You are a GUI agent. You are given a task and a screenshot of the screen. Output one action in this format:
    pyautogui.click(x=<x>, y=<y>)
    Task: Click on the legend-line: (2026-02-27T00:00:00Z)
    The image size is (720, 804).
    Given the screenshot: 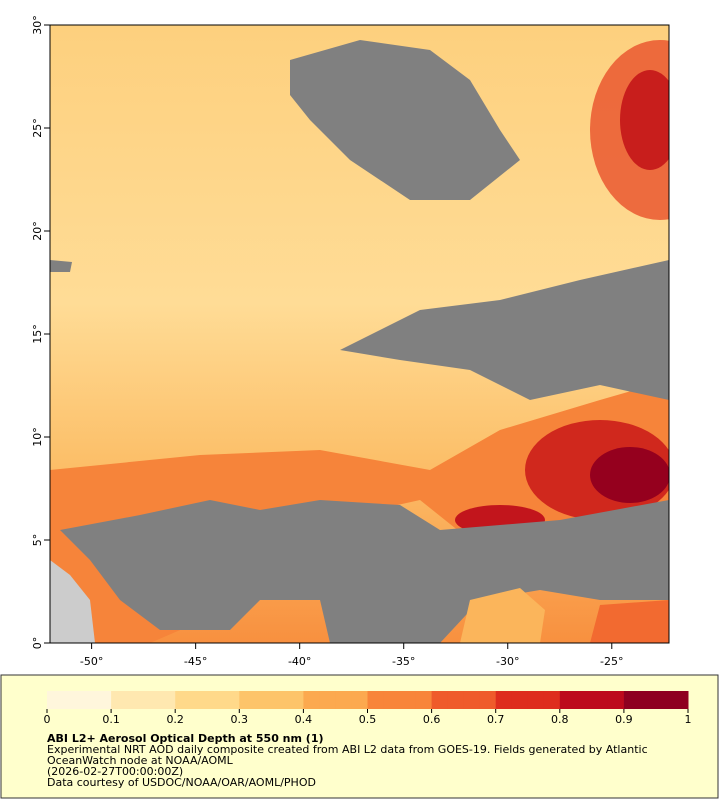 What is the action you would take?
    pyautogui.click(x=115, y=771)
    